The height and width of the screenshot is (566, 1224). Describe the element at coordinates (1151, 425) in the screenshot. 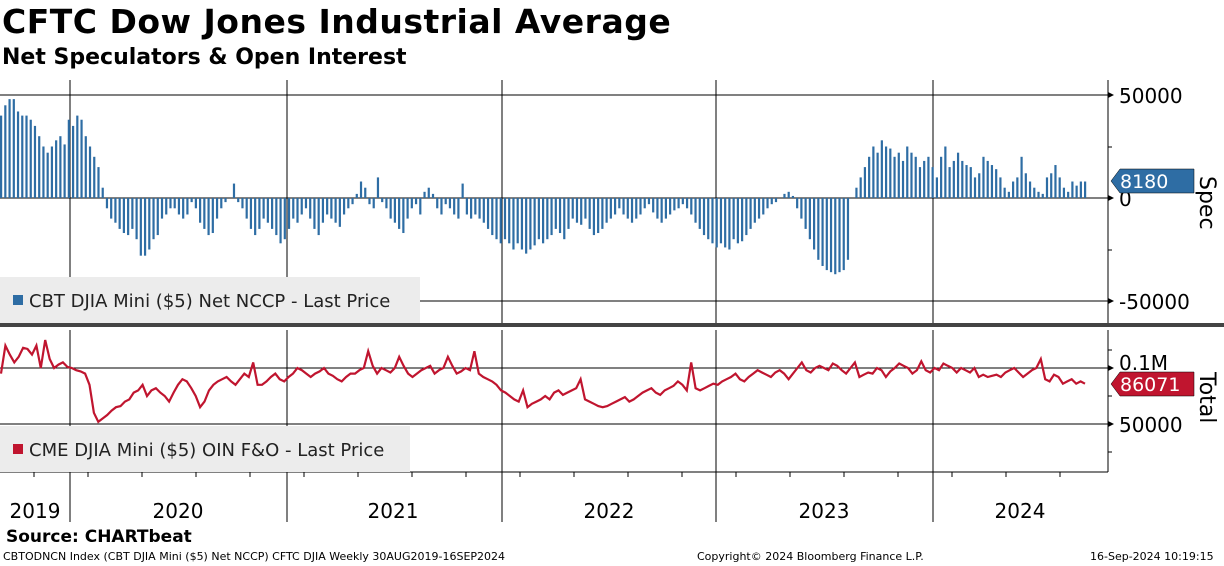

I see `y-tick-label: 50000` at that location.